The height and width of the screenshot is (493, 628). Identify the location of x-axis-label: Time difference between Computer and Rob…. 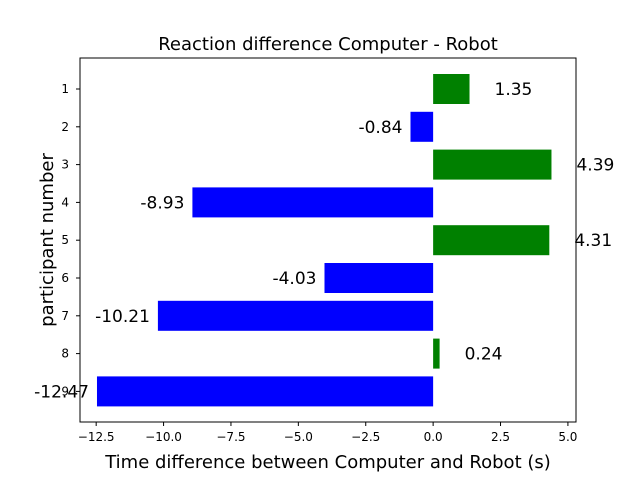
(327, 462).